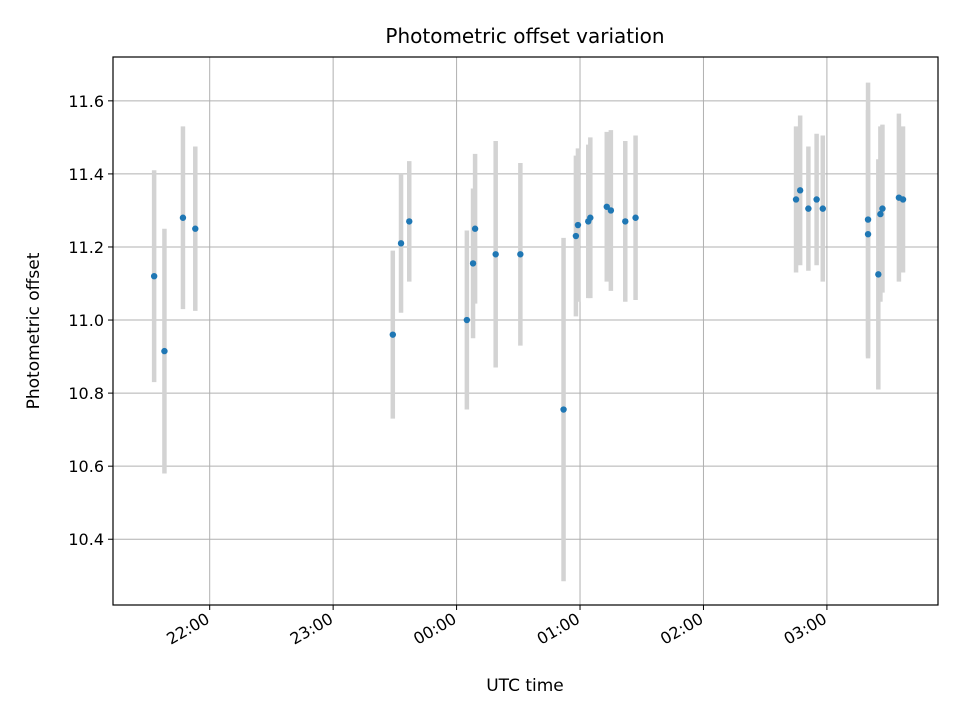  Describe the element at coordinates (86, 320) in the screenshot. I see `y-tick-label: 11.0` at that location.